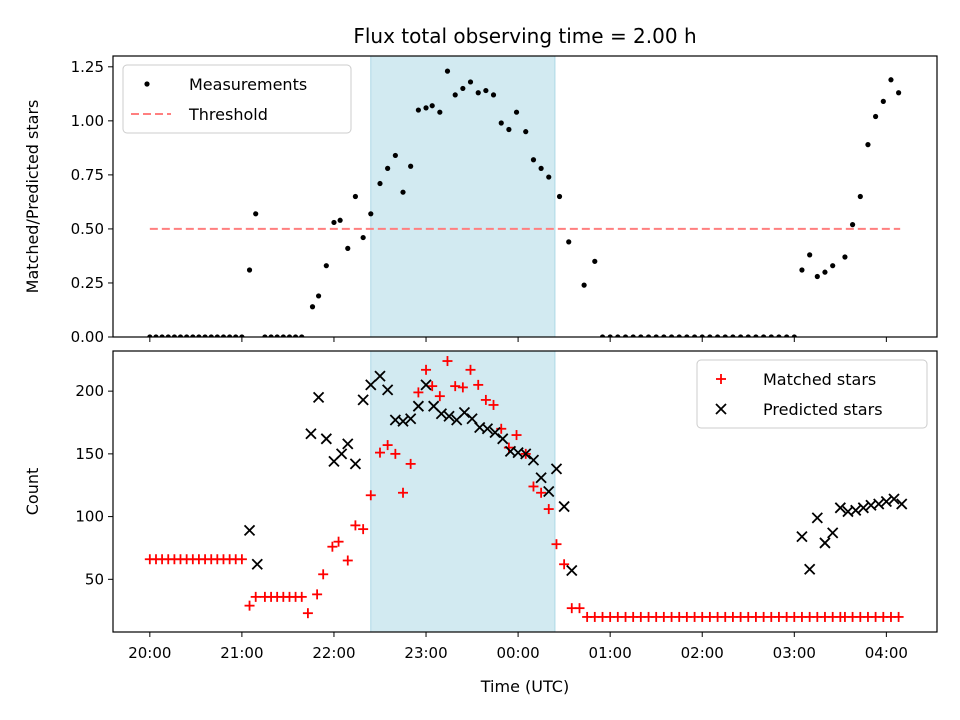 Image resolution: width=960 pixels, height=720 pixels. What do you see at coordinates (463, 196) in the screenshot?
I see `observing-window-span` at bounding box center [463, 196].